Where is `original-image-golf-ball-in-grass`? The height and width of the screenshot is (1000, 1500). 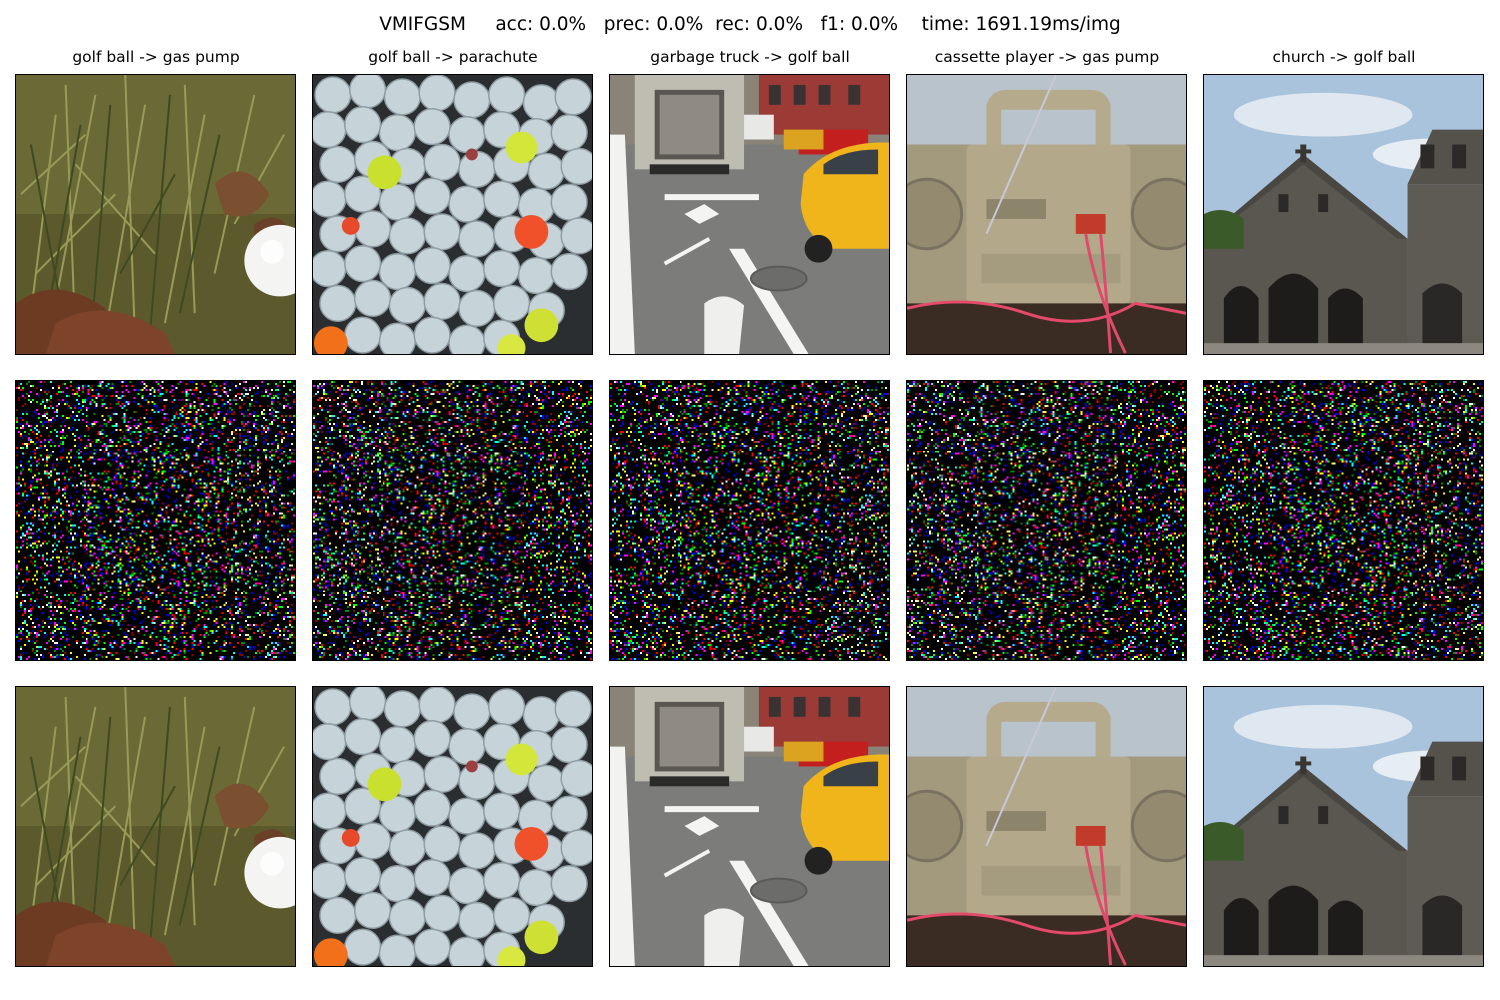 original-image-golf-ball-in-grass is located at coordinates (155, 214).